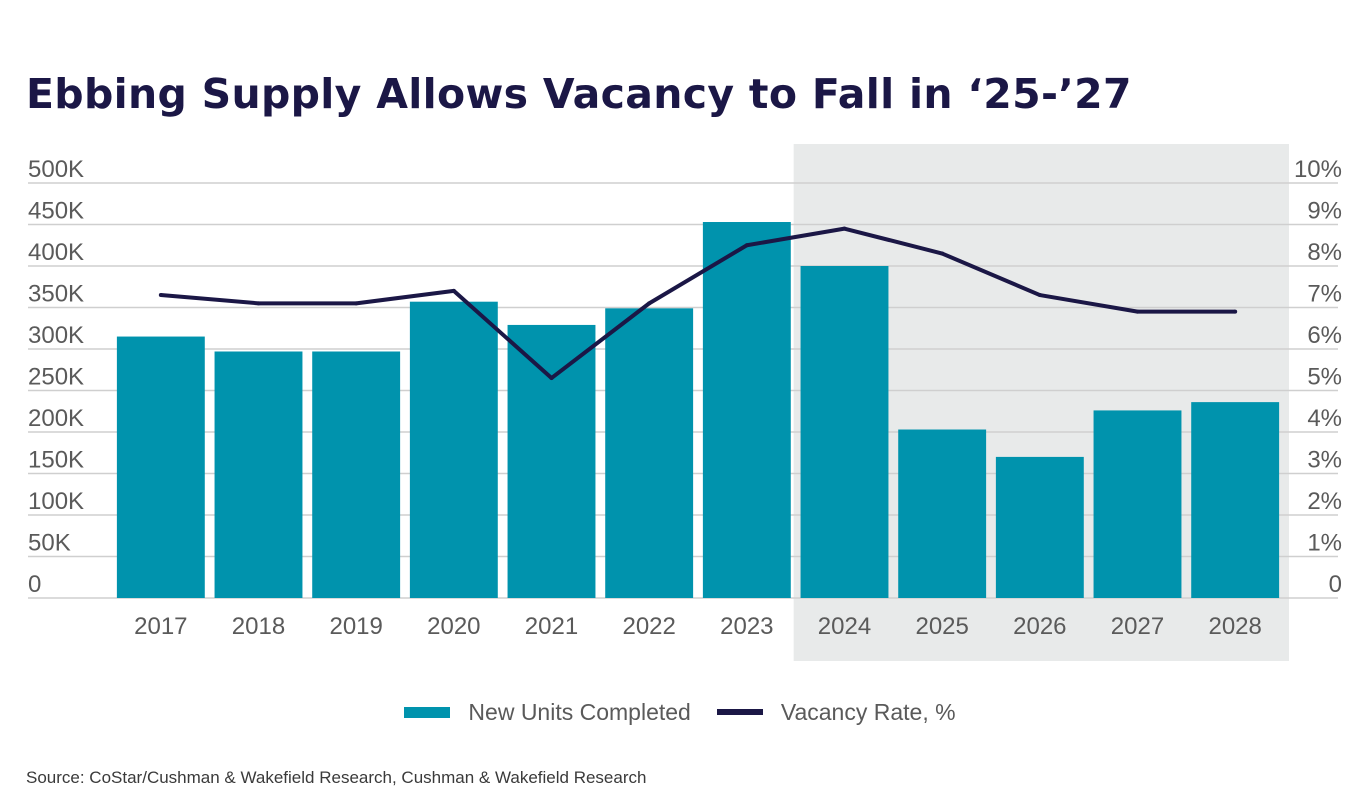  I want to click on left-axis-ticks: 0 50K 100K 150K 200K 250K 300K 350K 400K 450K 500K, so click(56, 377).